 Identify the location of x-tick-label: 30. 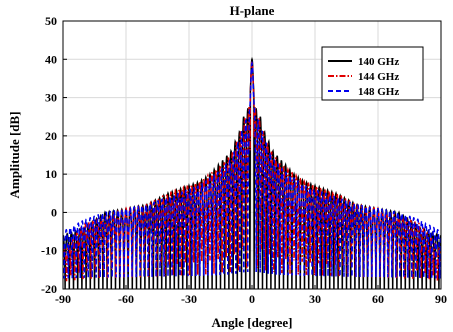
(315, 299).